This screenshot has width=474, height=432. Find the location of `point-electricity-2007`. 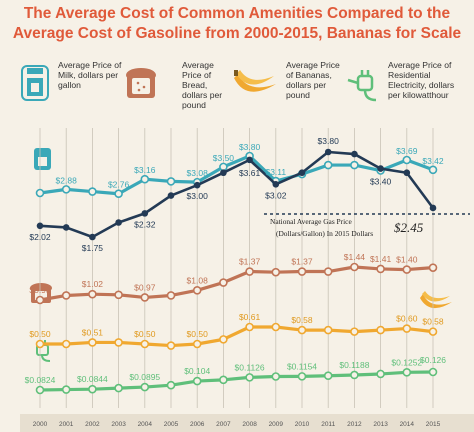

point-electricity-2007 is located at coordinates (223, 380).